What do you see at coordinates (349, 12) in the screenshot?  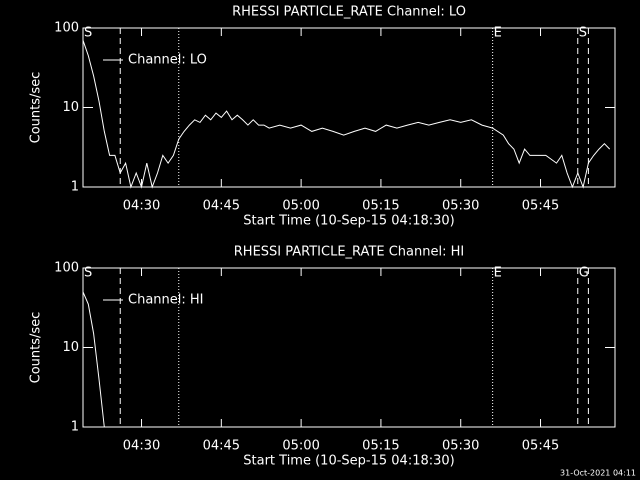 I see `chart-title: RHESSI PARTICLE_RATE Channel: LO` at bounding box center [349, 12].